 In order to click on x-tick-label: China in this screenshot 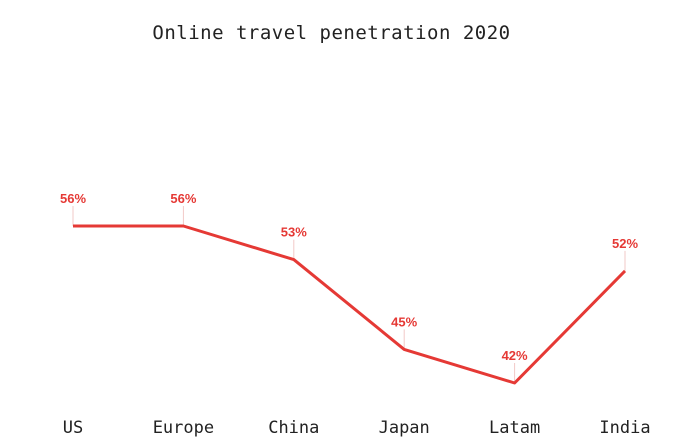, I will do `click(293, 428)`.